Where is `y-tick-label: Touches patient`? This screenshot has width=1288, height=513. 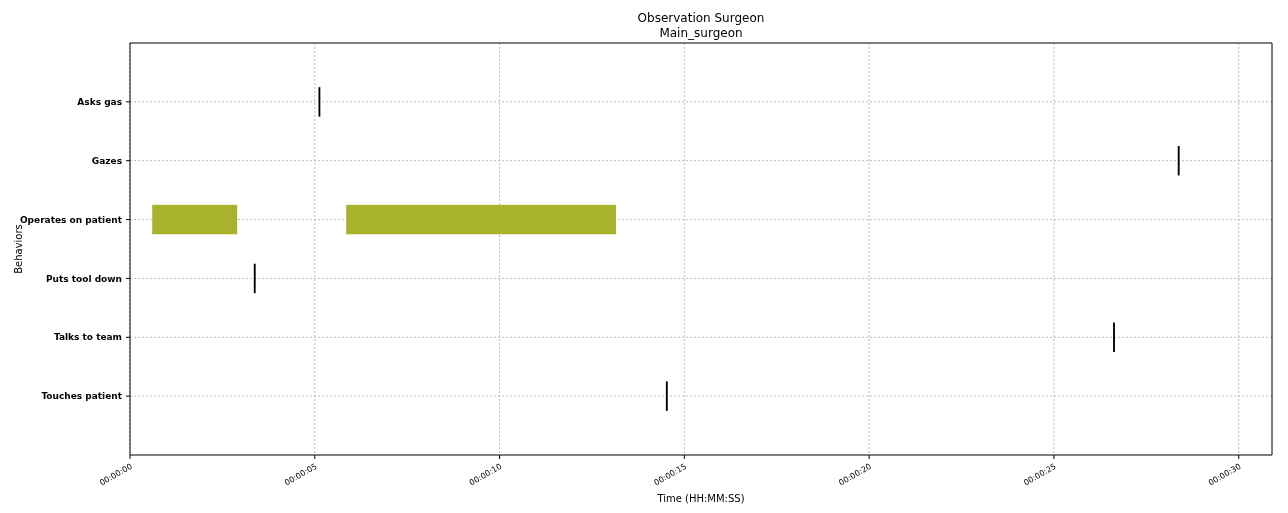
y-tick-label: Touches patient is located at coordinates (82, 396).